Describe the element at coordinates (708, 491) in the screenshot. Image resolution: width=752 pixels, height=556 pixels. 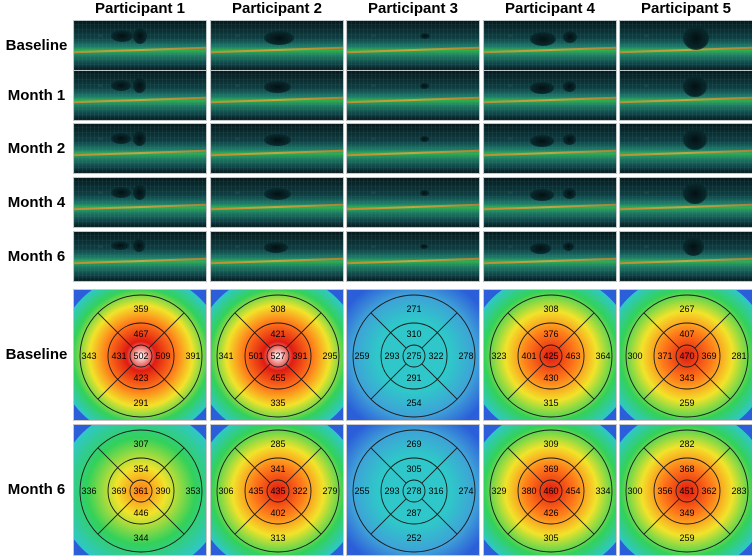
I see `inner-nasal-value: 362` at that location.